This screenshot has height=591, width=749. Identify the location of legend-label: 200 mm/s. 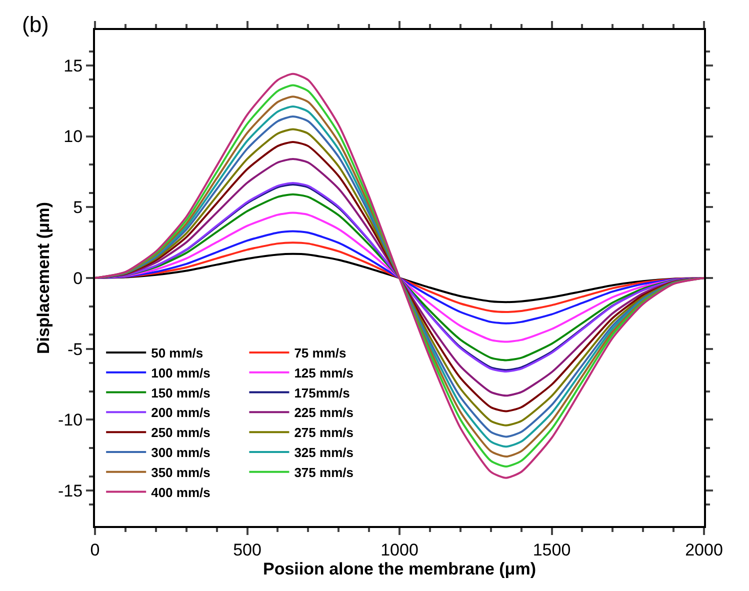
(180, 412).